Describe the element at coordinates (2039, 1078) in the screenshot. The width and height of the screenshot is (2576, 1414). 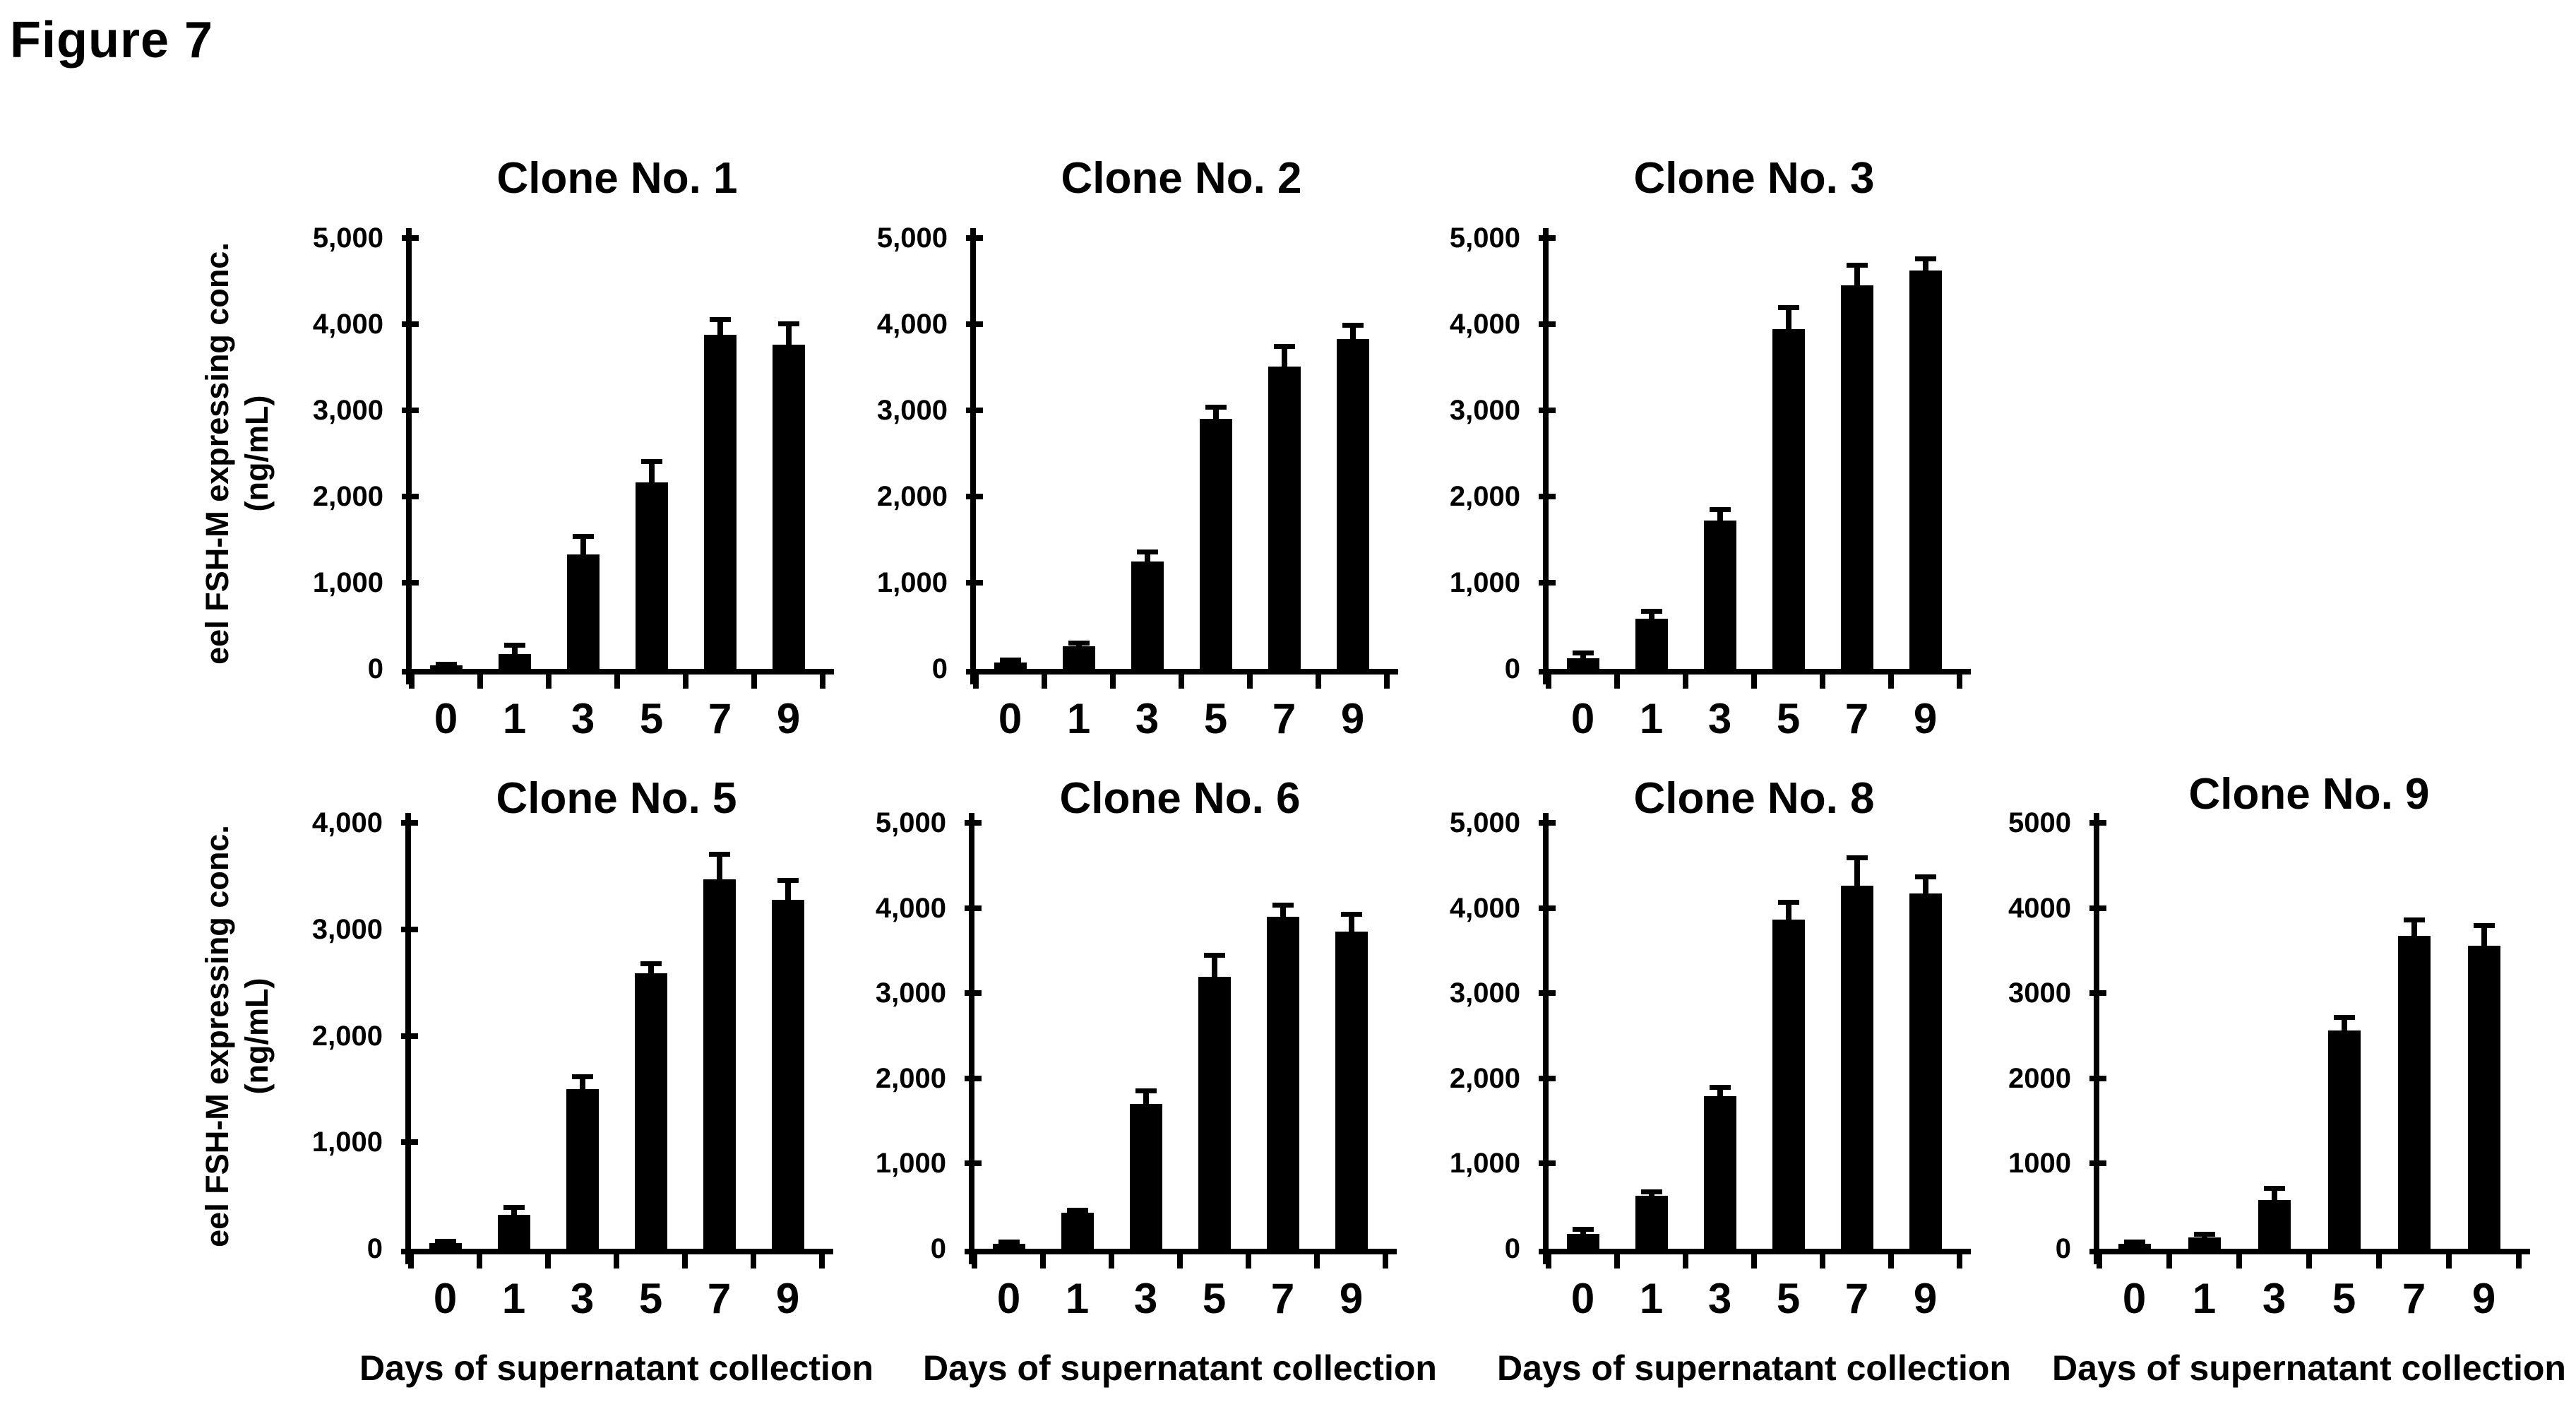
I see `y-tick-label: 2000` at that location.